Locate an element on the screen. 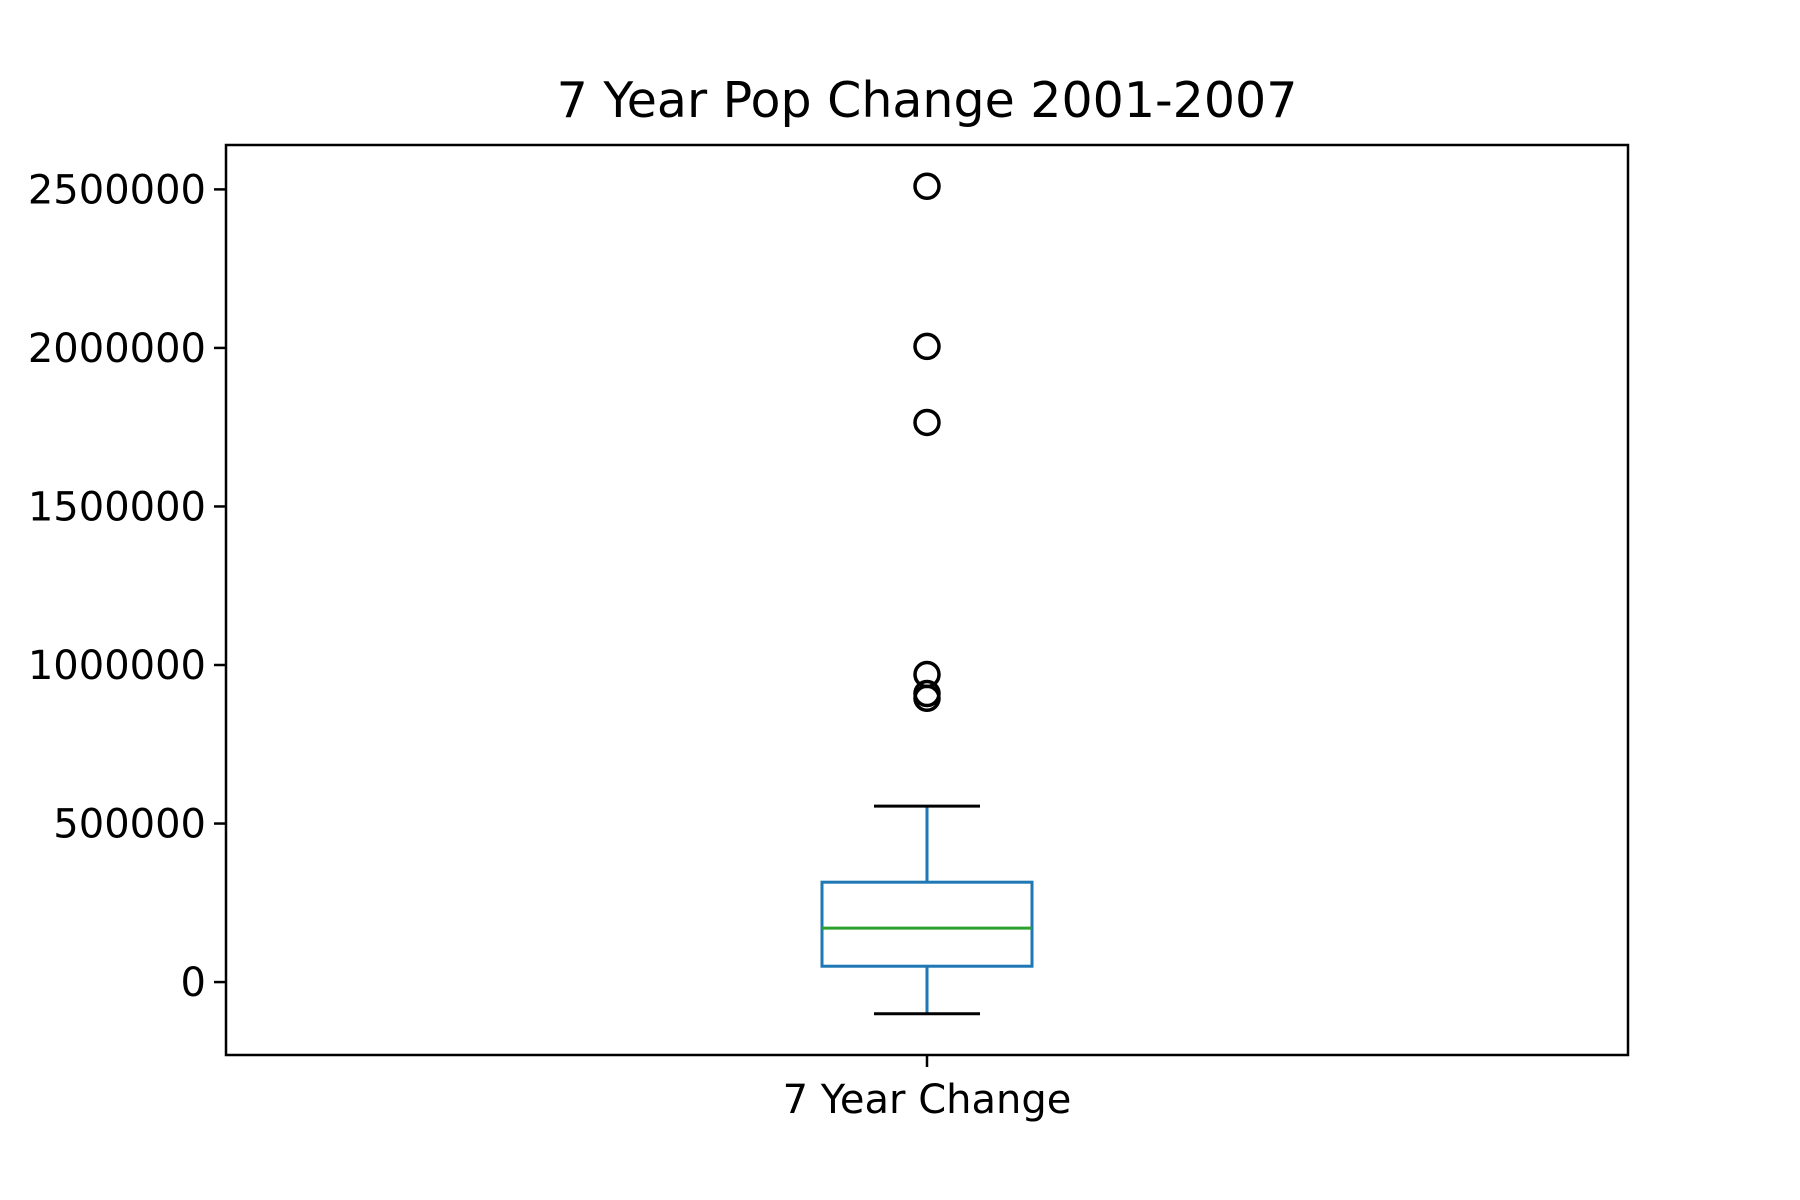 This screenshot has width=1800, height=1200. box-group is located at coordinates (927, 594).